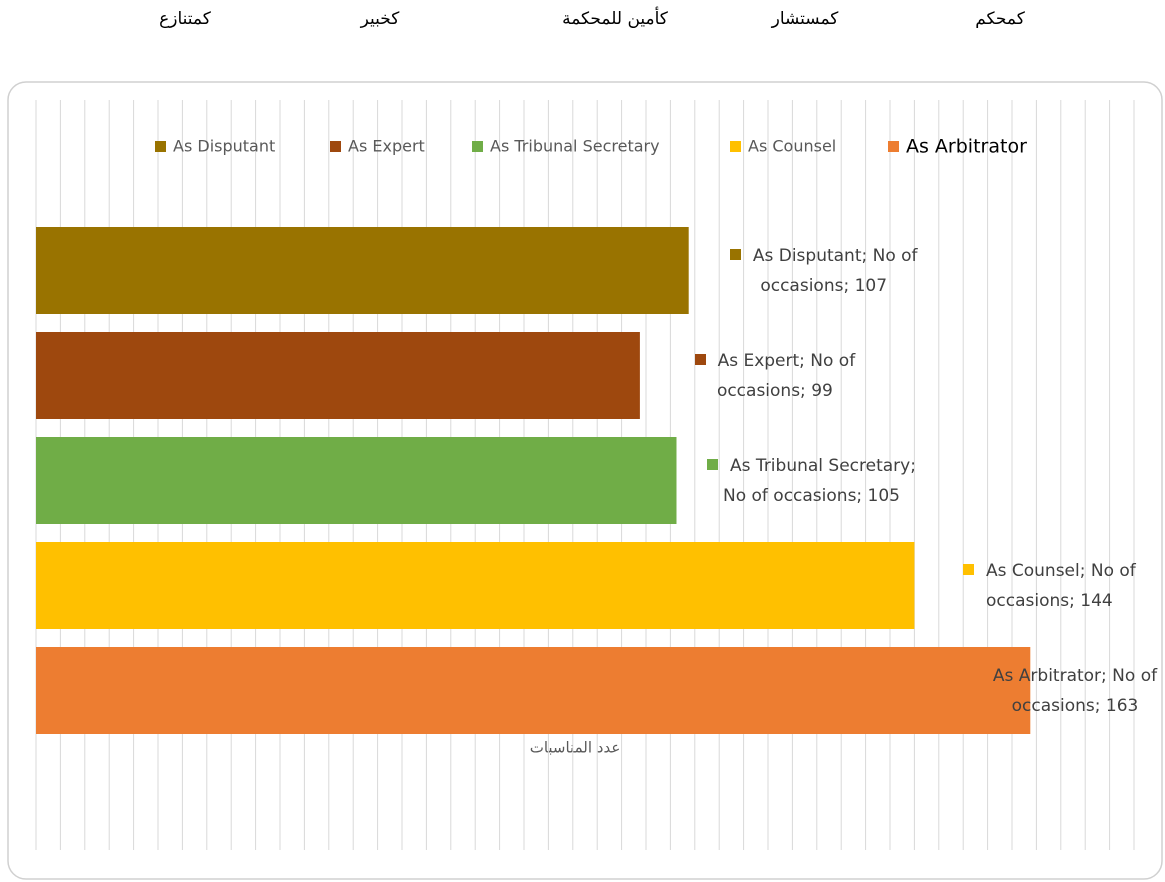  What do you see at coordinates (1075, 691) in the screenshot?
I see `data-label-text: As Arbitrator; No of occasions; 163` at bounding box center [1075, 691].